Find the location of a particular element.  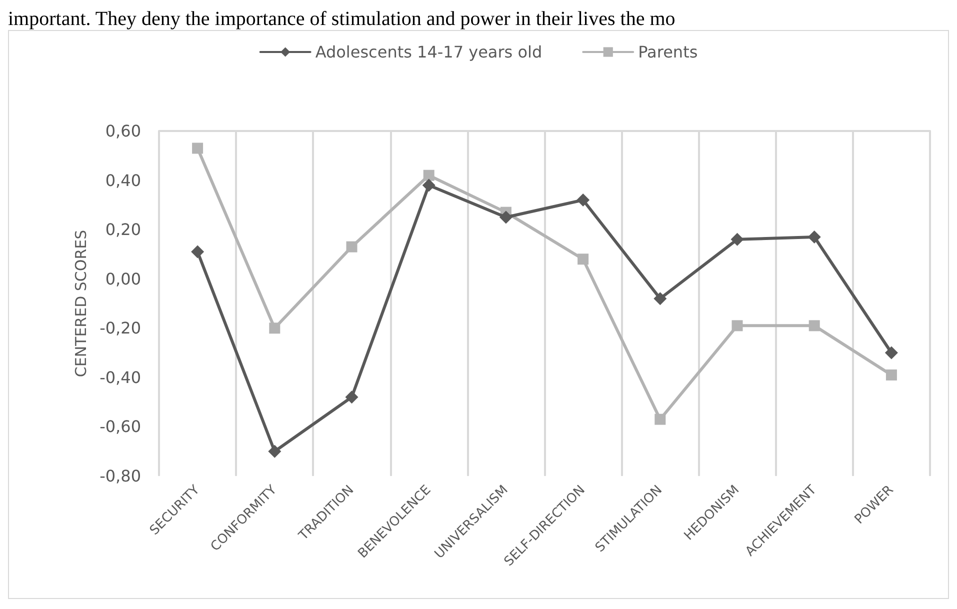

y-tick-label: -0,60 is located at coordinates (120, 426).